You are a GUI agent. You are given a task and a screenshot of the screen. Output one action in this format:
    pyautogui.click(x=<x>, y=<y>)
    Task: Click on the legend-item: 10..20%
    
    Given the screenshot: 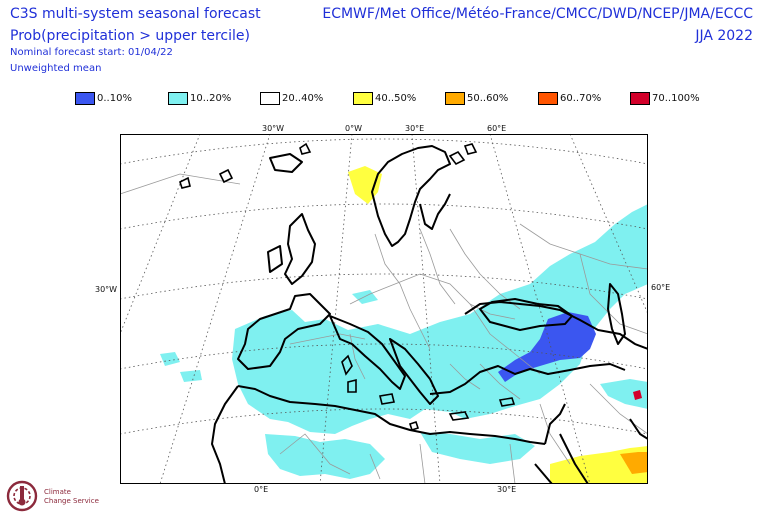 What is the action you would take?
    pyautogui.click(x=199, y=98)
    